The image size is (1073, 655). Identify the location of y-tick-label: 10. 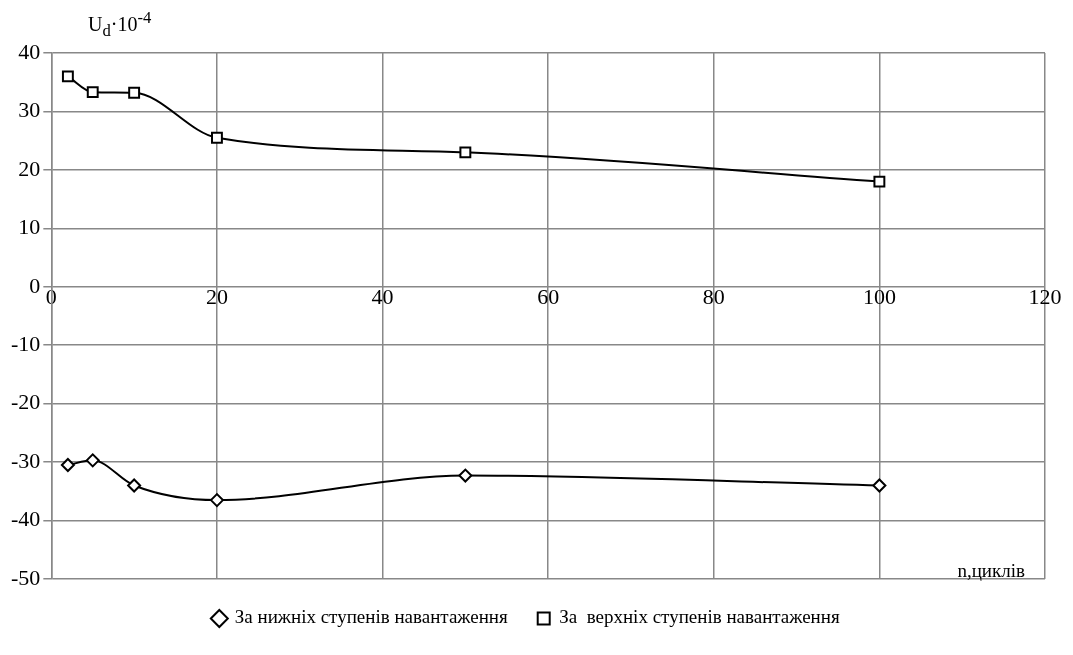
(29, 227).